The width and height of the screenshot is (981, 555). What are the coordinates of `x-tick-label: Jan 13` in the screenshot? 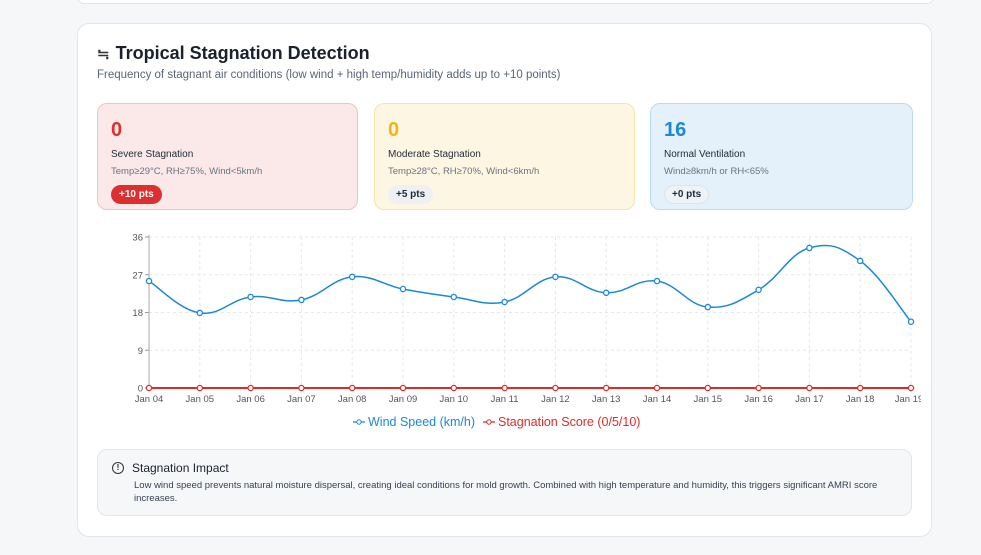 It's located at (606, 399).